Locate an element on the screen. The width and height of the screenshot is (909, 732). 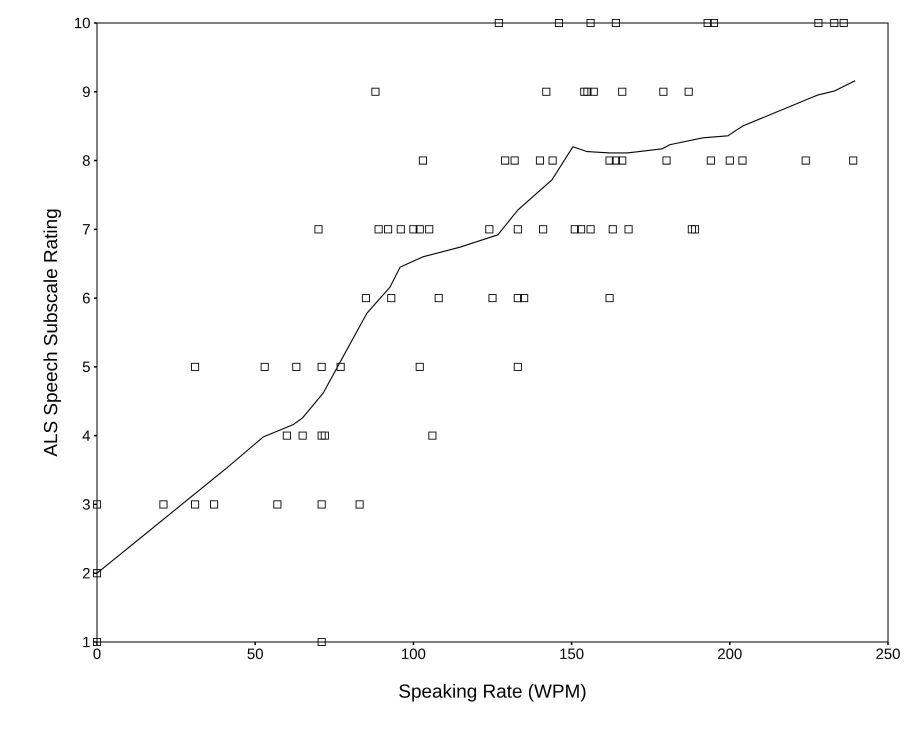
y-tick-label: 5 is located at coordinates (86, 367).